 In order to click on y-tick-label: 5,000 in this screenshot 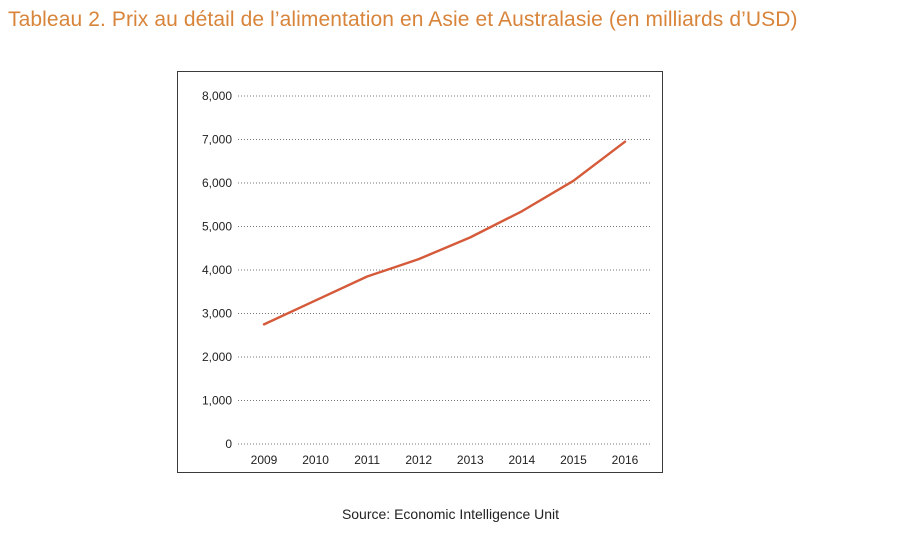, I will do `click(217, 227)`.